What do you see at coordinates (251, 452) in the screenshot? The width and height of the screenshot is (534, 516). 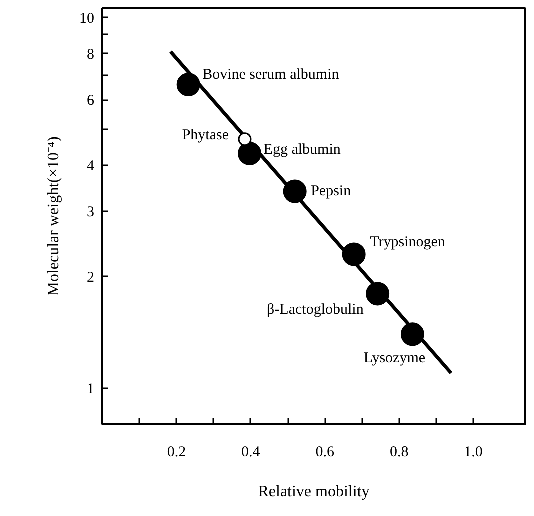 I see `x-tick-label: 0.4` at bounding box center [251, 452].